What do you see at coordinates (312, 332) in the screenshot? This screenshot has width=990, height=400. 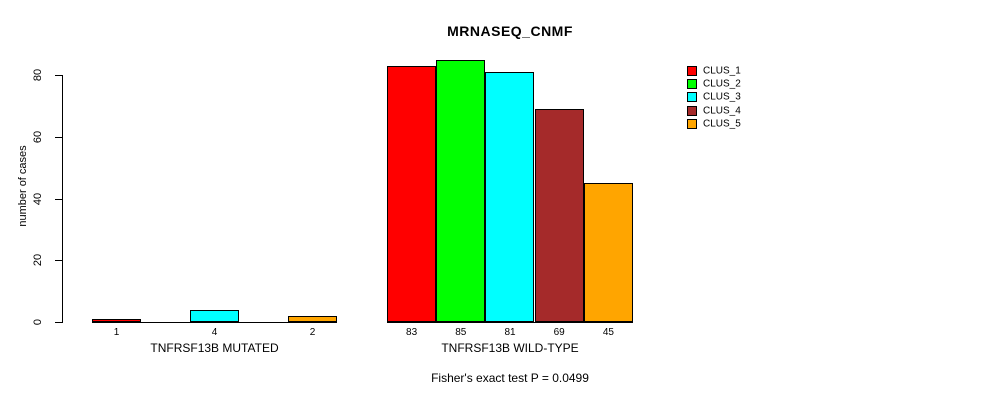 I see `bar-value-label: 2` at bounding box center [312, 332].